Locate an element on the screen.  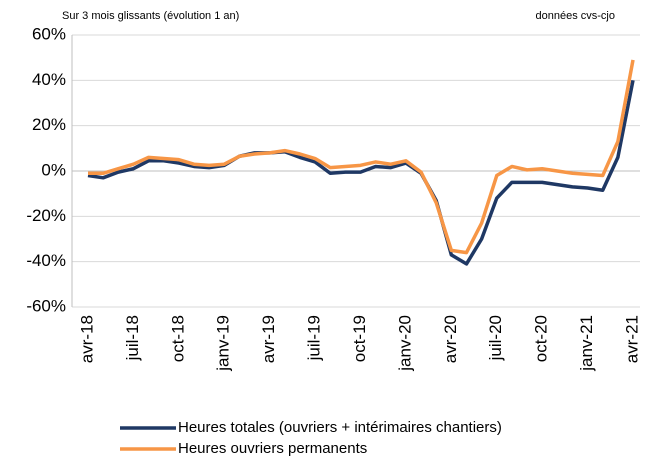
x-tick-label: janv-21 is located at coordinates (586, 343).